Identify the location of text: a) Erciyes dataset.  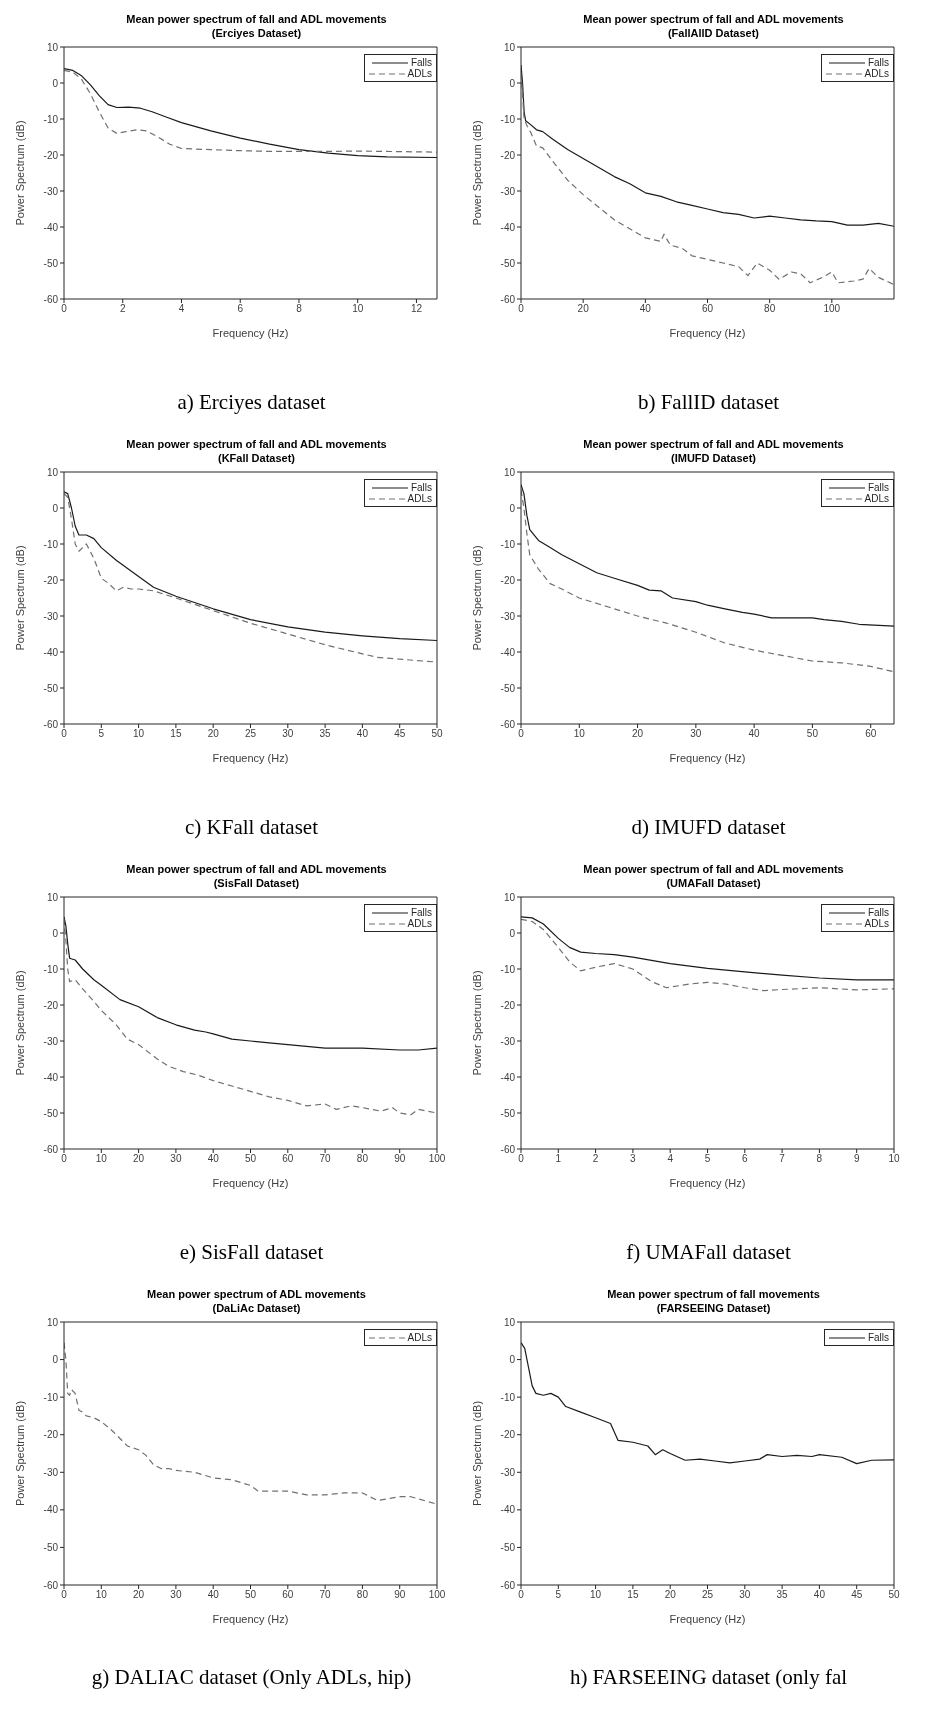
(251, 402).